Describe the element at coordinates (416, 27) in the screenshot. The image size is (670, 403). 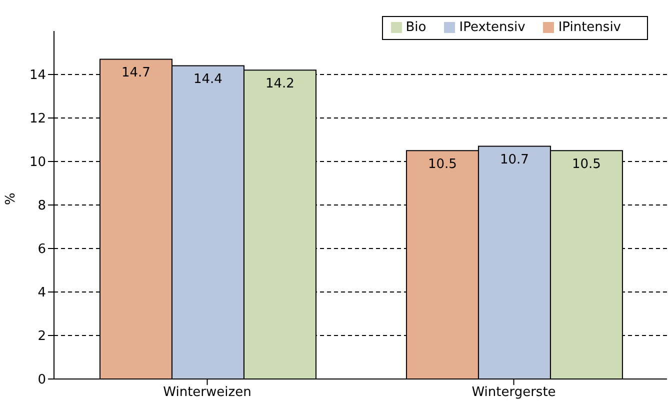
I see `legend-label: Bio` at that location.